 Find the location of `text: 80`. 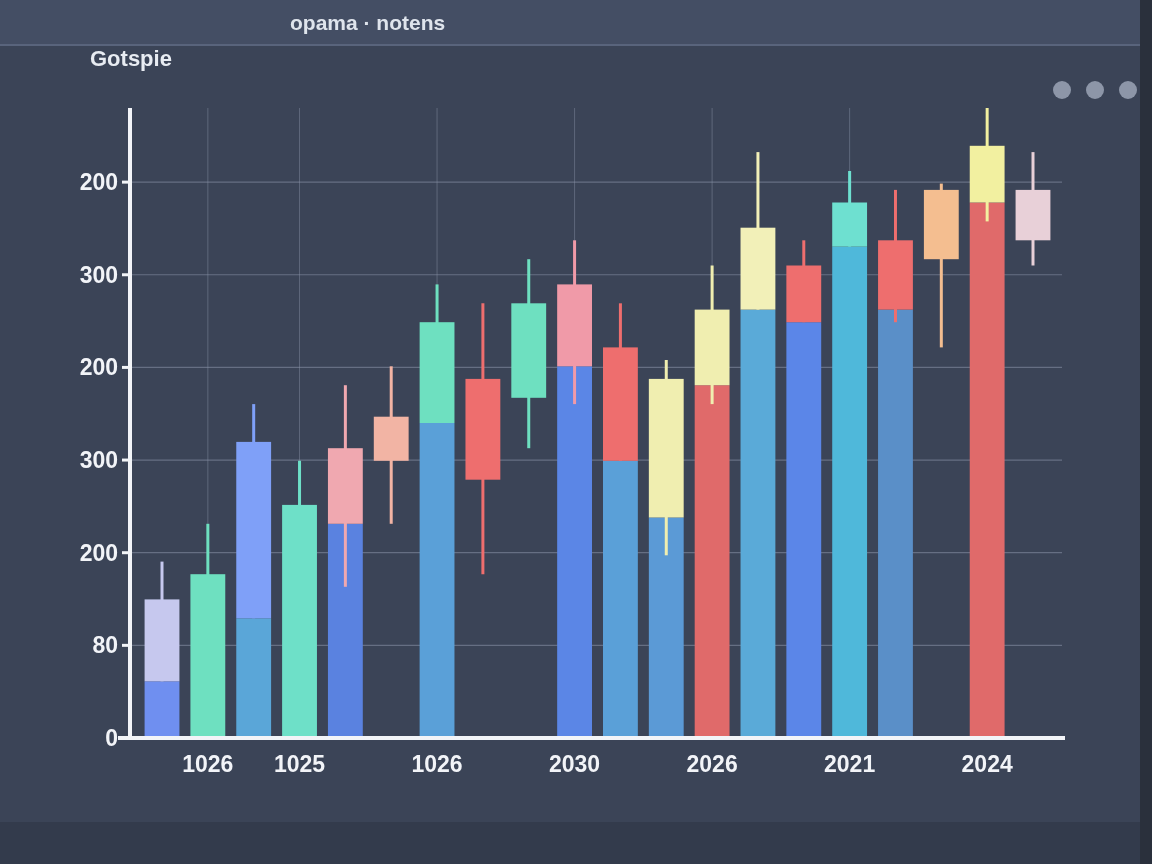

text: 80 is located at coordinates (105, 645).